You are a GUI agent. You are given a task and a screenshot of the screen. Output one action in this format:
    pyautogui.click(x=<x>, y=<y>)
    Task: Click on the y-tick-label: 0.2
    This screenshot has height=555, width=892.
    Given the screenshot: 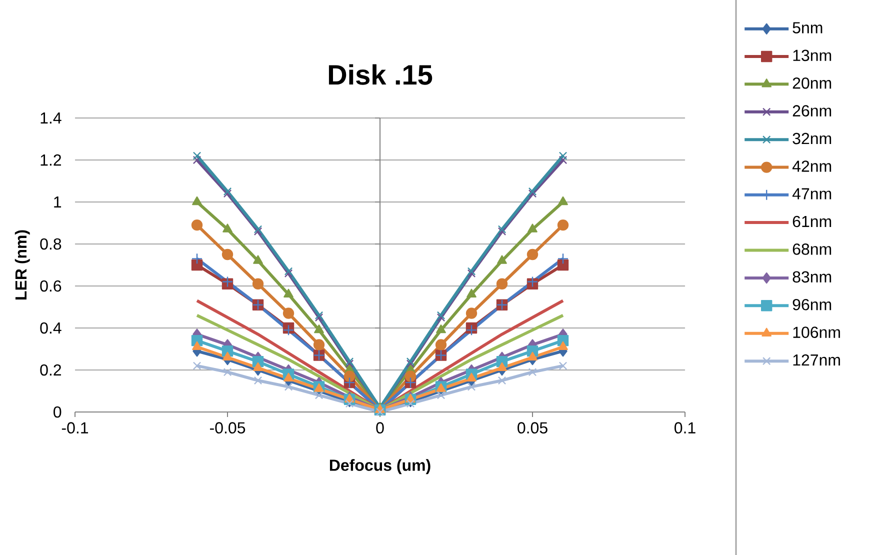 What is the action you would take?
    pyautogui.click(x=51, y=370)
    